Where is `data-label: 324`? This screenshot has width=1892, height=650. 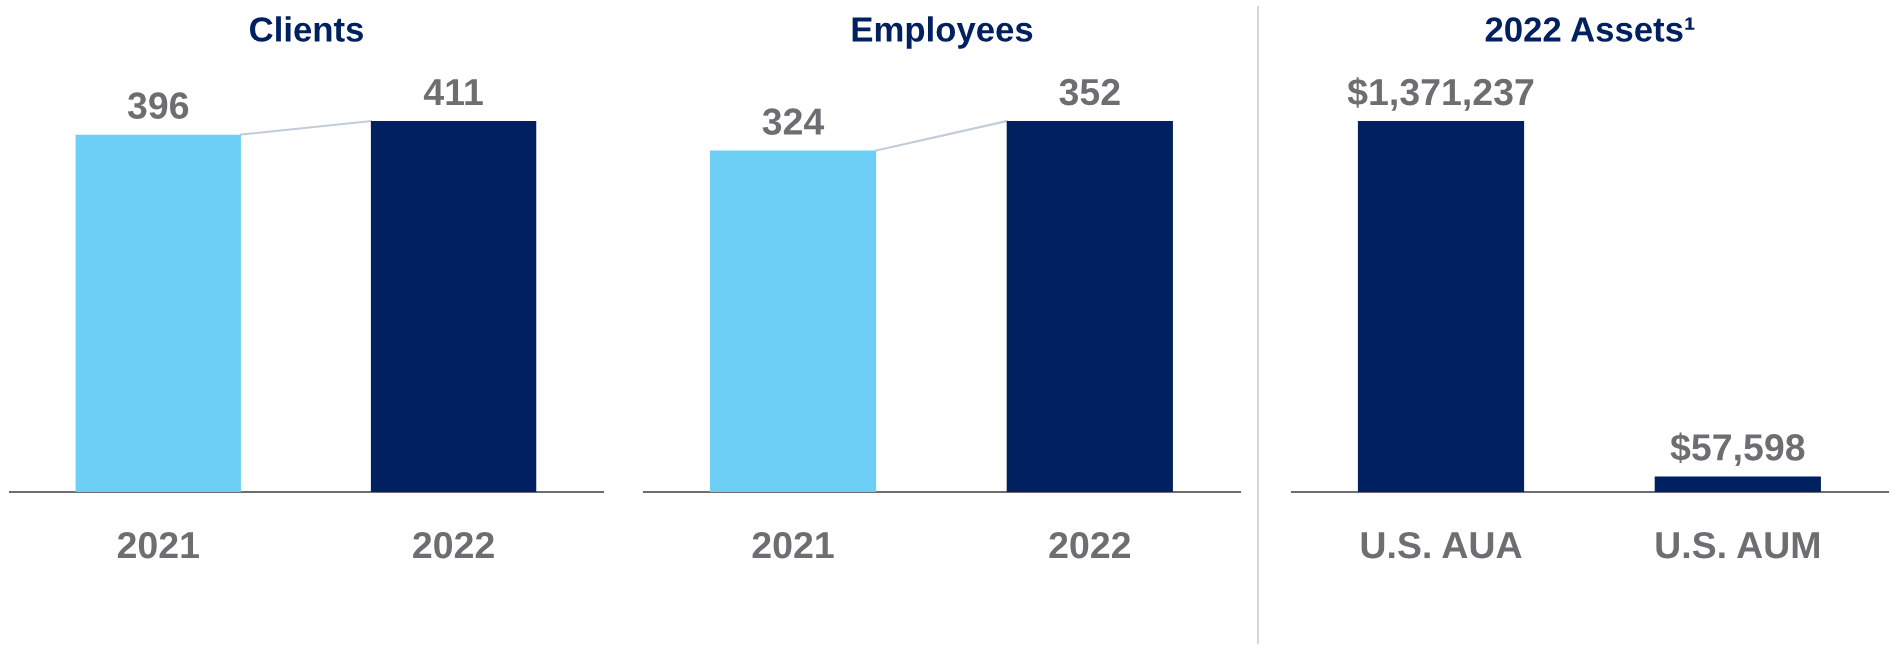 data-label: 324 is located at coordinates (793, 121).